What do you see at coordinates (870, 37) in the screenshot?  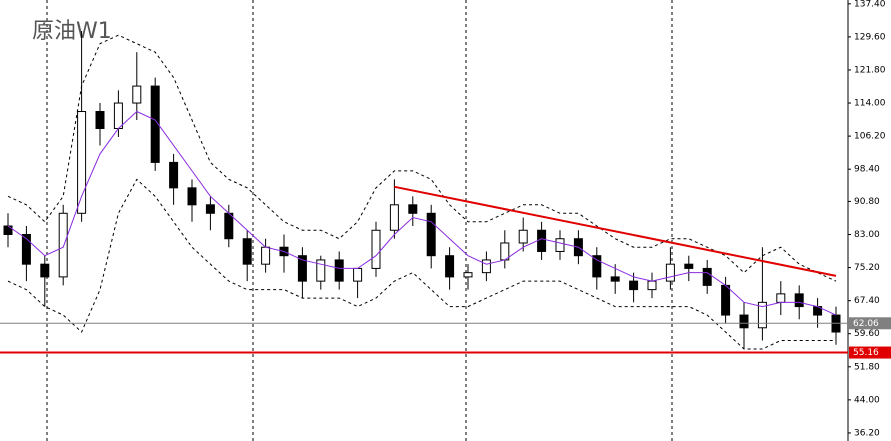 I see `y-tick-label: 129.60` at bounding box center [870, 37].